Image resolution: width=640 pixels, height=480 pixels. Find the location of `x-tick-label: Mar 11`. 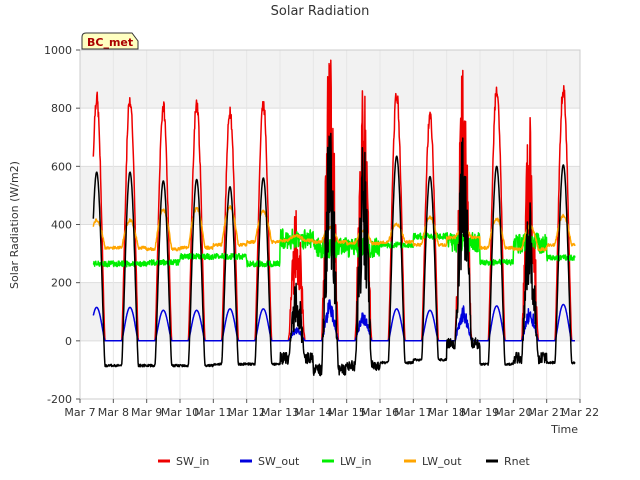

x-tick-label: Mar 11 is located at coordinates (213, 412).